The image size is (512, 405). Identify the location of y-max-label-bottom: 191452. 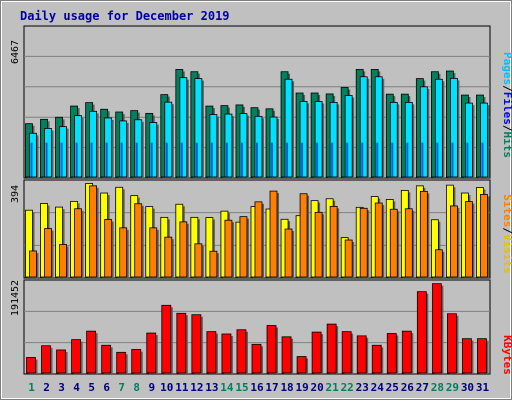
(15, 298).